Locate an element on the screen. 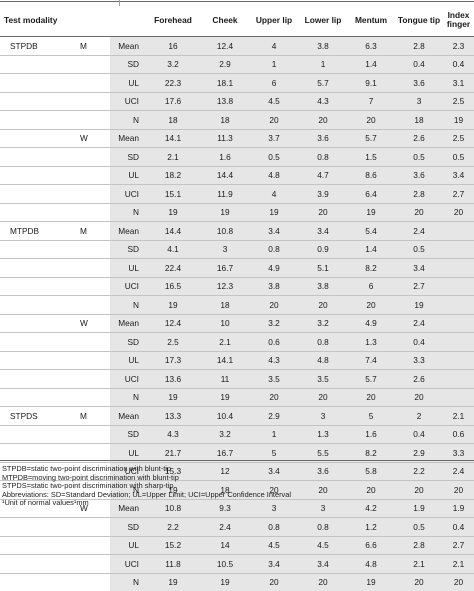 The height and width of the screenshot is (591, 474). value-cell: 10 is located at coordinates (225, 323).